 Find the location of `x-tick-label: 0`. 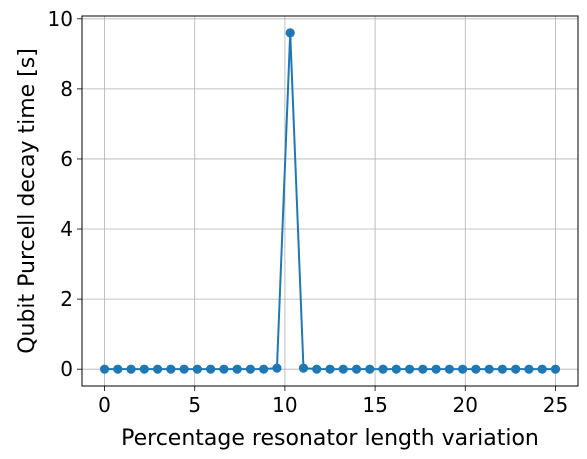

x-tick-label: 0 is located at coordinates (104, 405).